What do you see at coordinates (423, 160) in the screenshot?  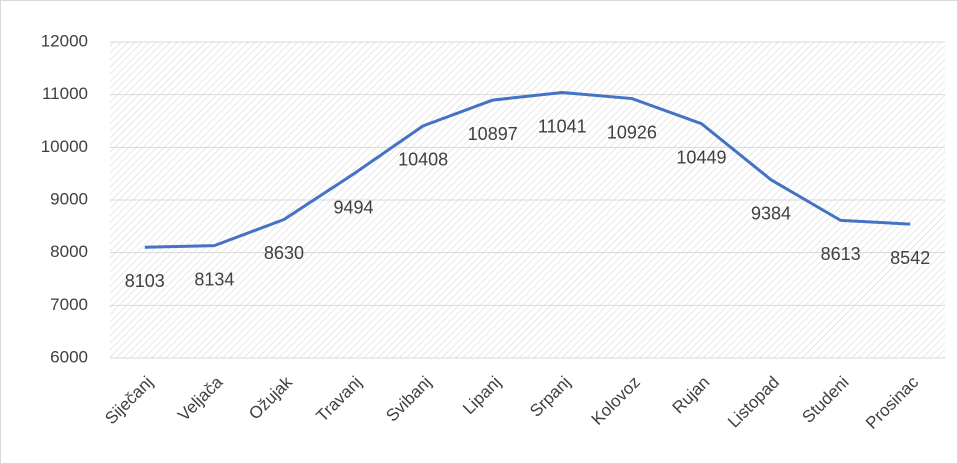 I see `data-label: 10408` at bounding box center [423, 160].